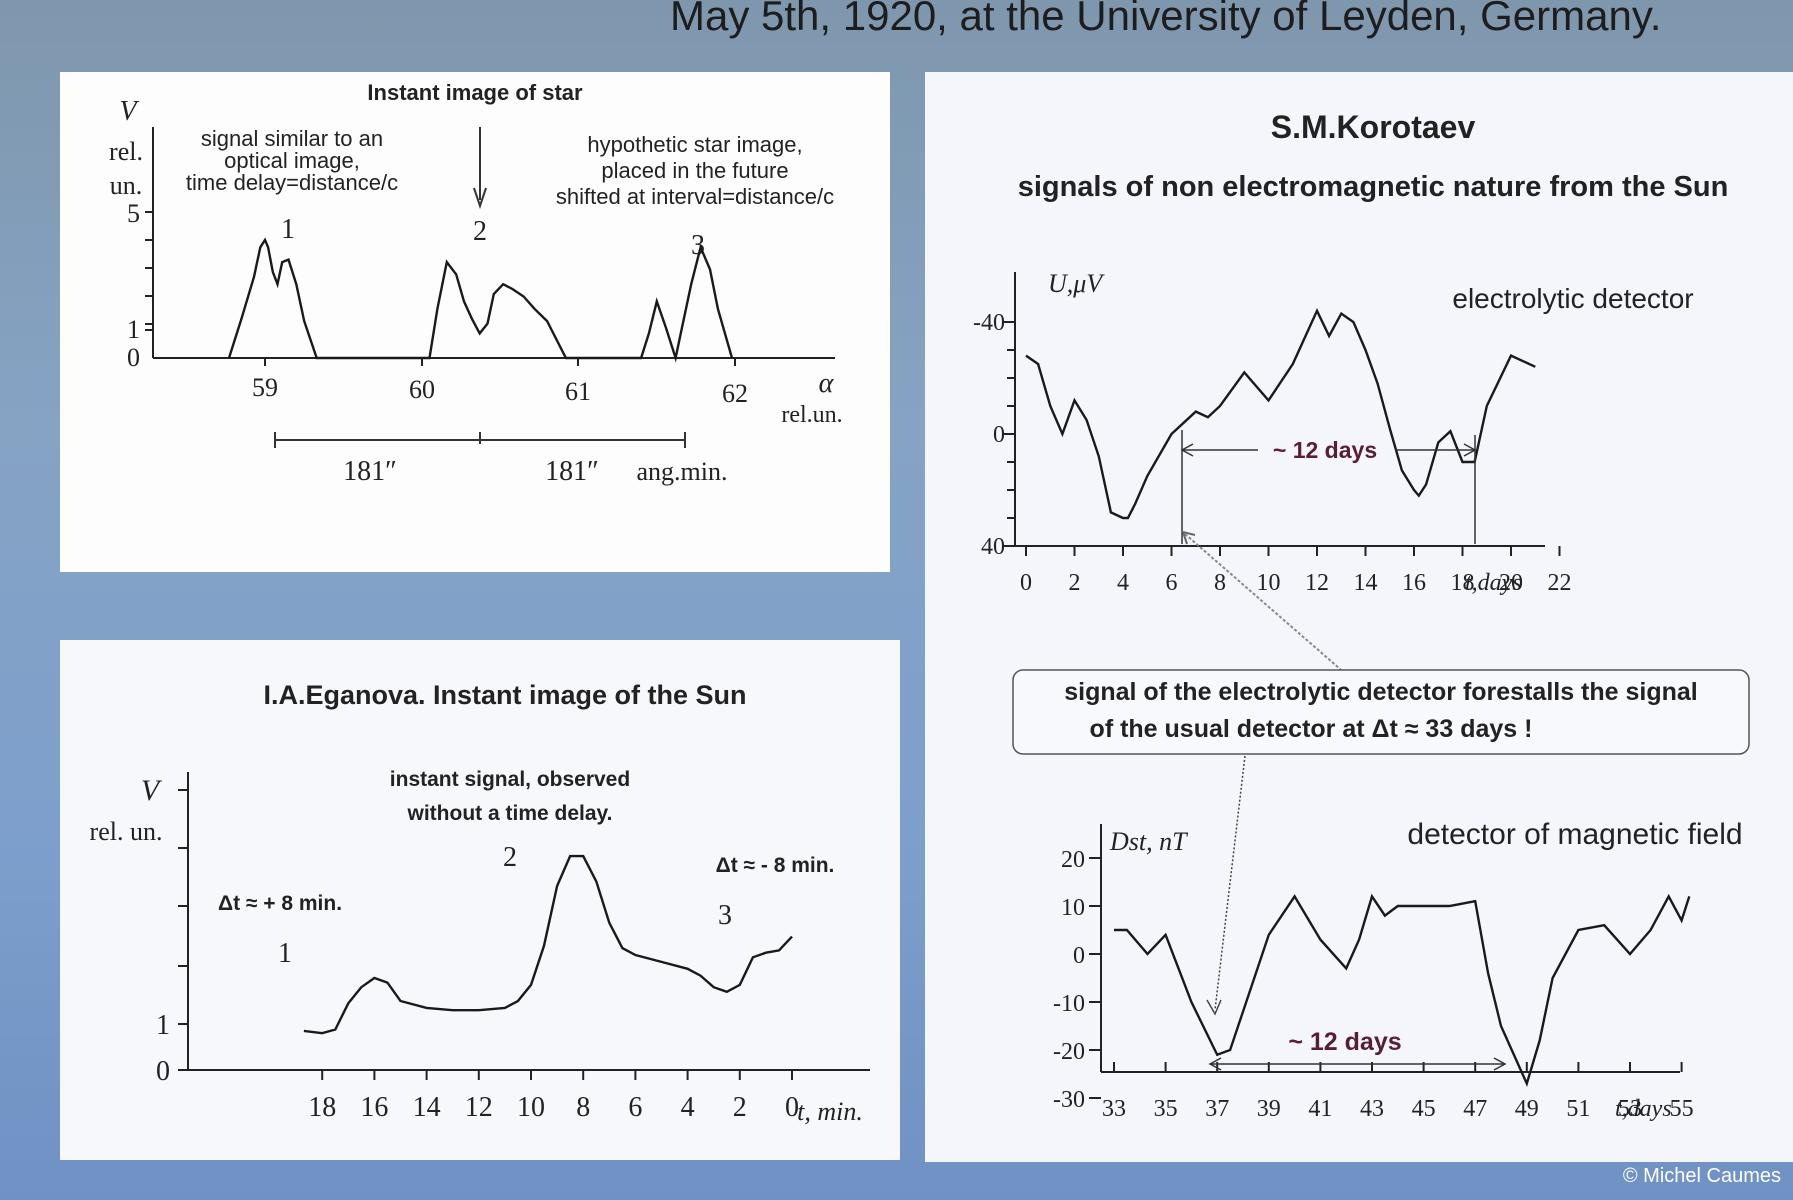 This screenshot has width=1793, height=1200. I want to click on sun-y-tick-0: 0, so click(163, 1071).